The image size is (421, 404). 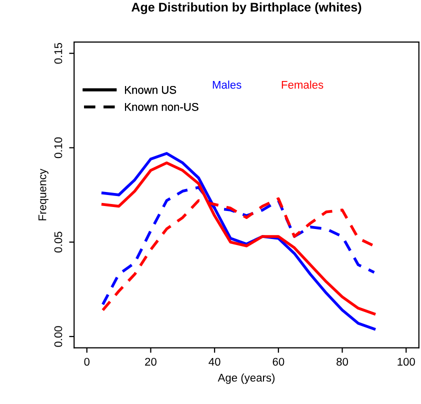 What do you see at coordinates (58, 147) in the screenshot?
I see `y-tick-label: 0.10` at bounding box center [58, 147].